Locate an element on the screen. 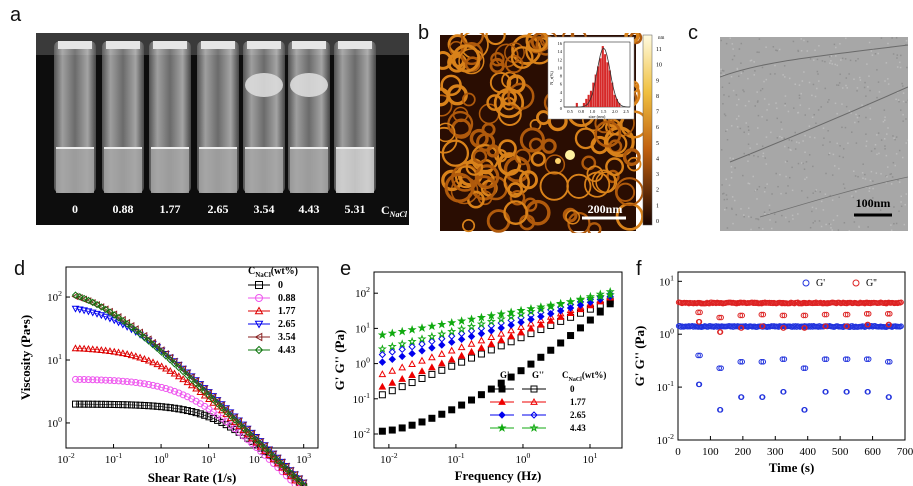 This screenshot has height=486, width=913. series-3.54-point is located at coordinates (251, 433).